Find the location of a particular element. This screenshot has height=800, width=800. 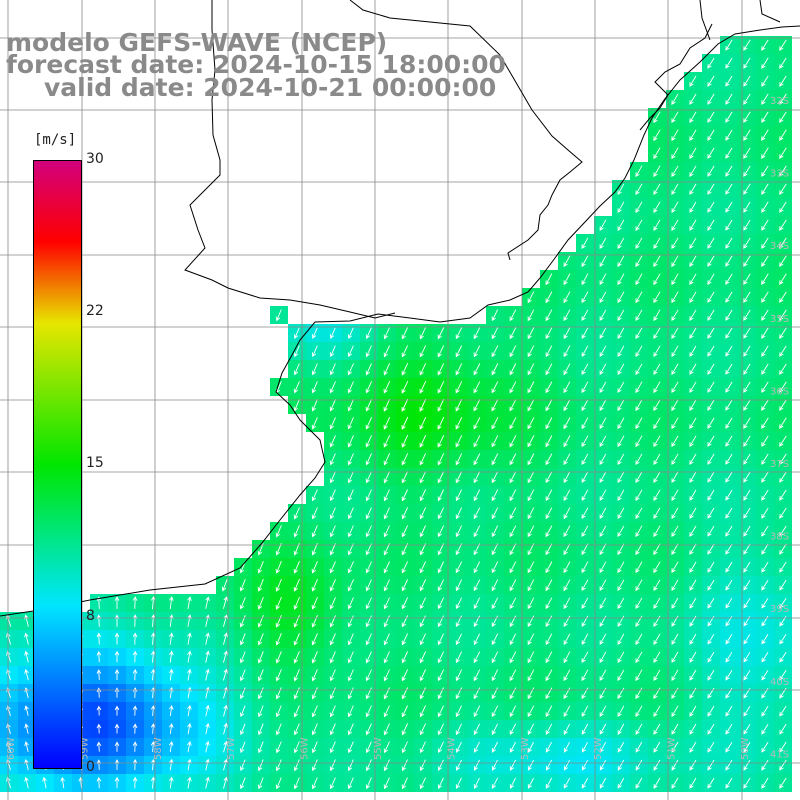

longitude-label: 56W is located at coordinates (305, 748).